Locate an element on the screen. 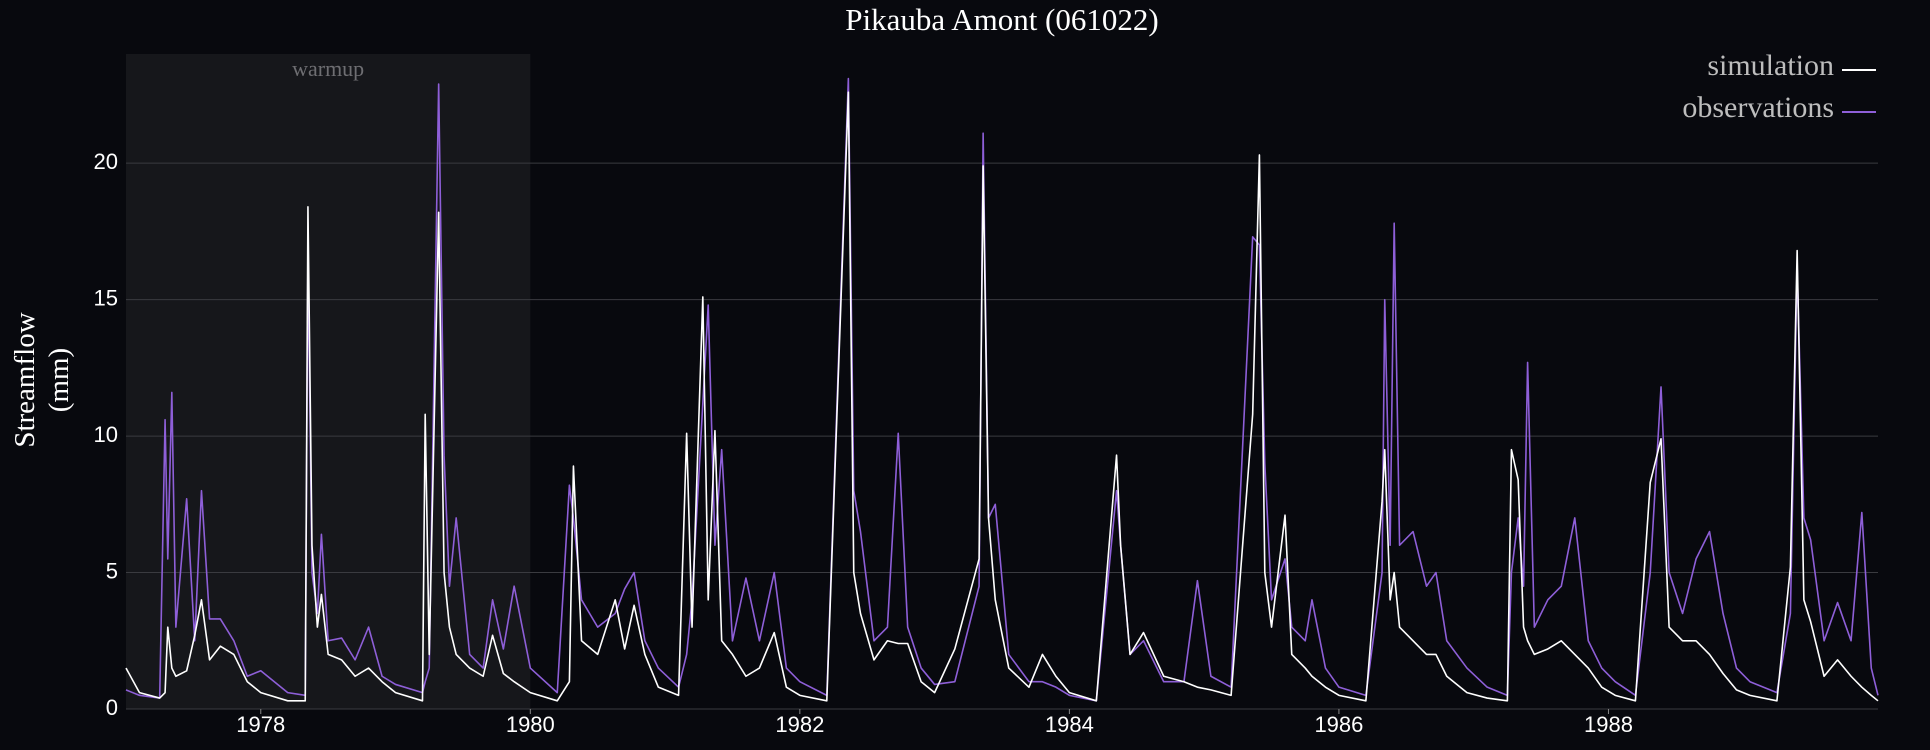 This screenshot has width=1930, height=750. y-tick-label: 15 is located at coordinates (106, 297).